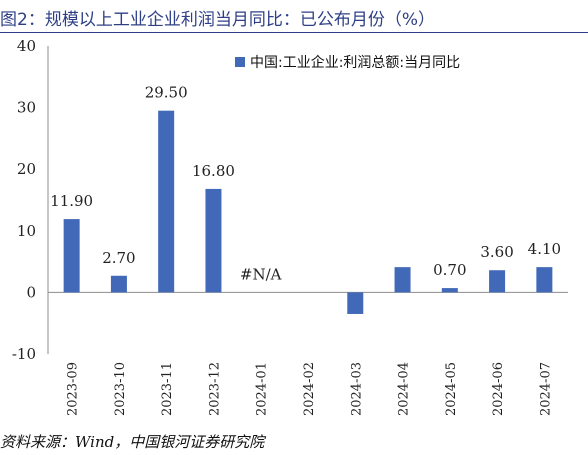 Image resolution: width=588 pixels, height=455 pixels. I want to click on x-tick-label: 2023-09, so click(73, 389).